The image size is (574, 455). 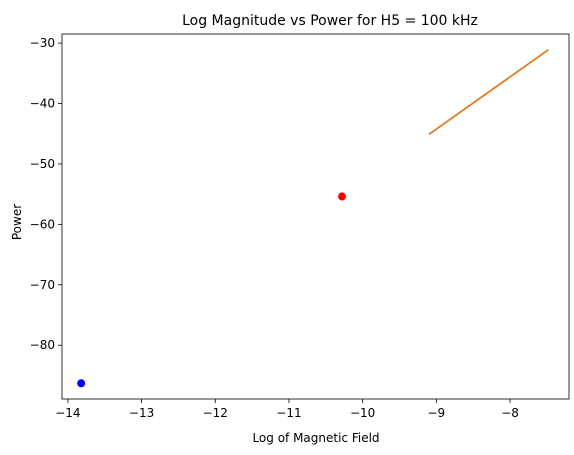 I want to click on y-tick-label: −60, so click(x=42, y=224).